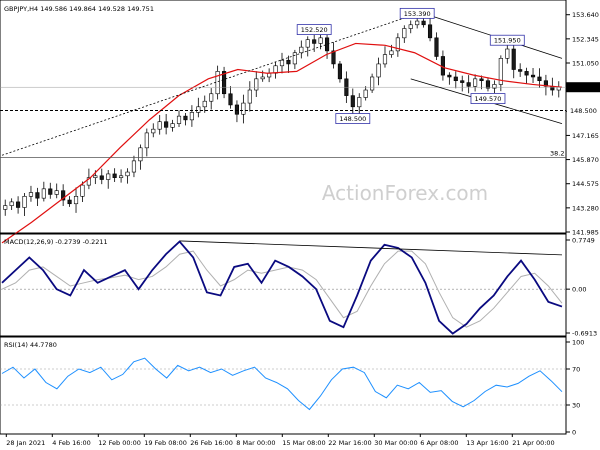 The height and width of the screenshot is (450, 600). I want to click on fib-label: 38.2, so click(557, 154).